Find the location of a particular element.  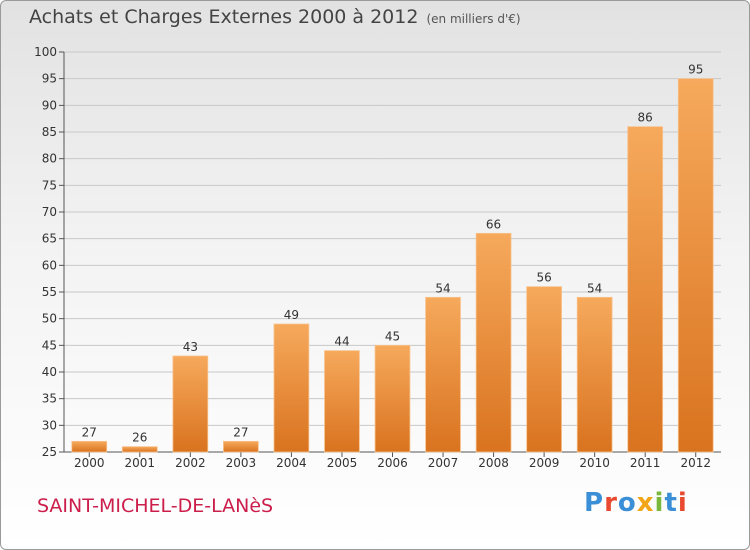

bar-2000 is located at coordinates (89, 446).